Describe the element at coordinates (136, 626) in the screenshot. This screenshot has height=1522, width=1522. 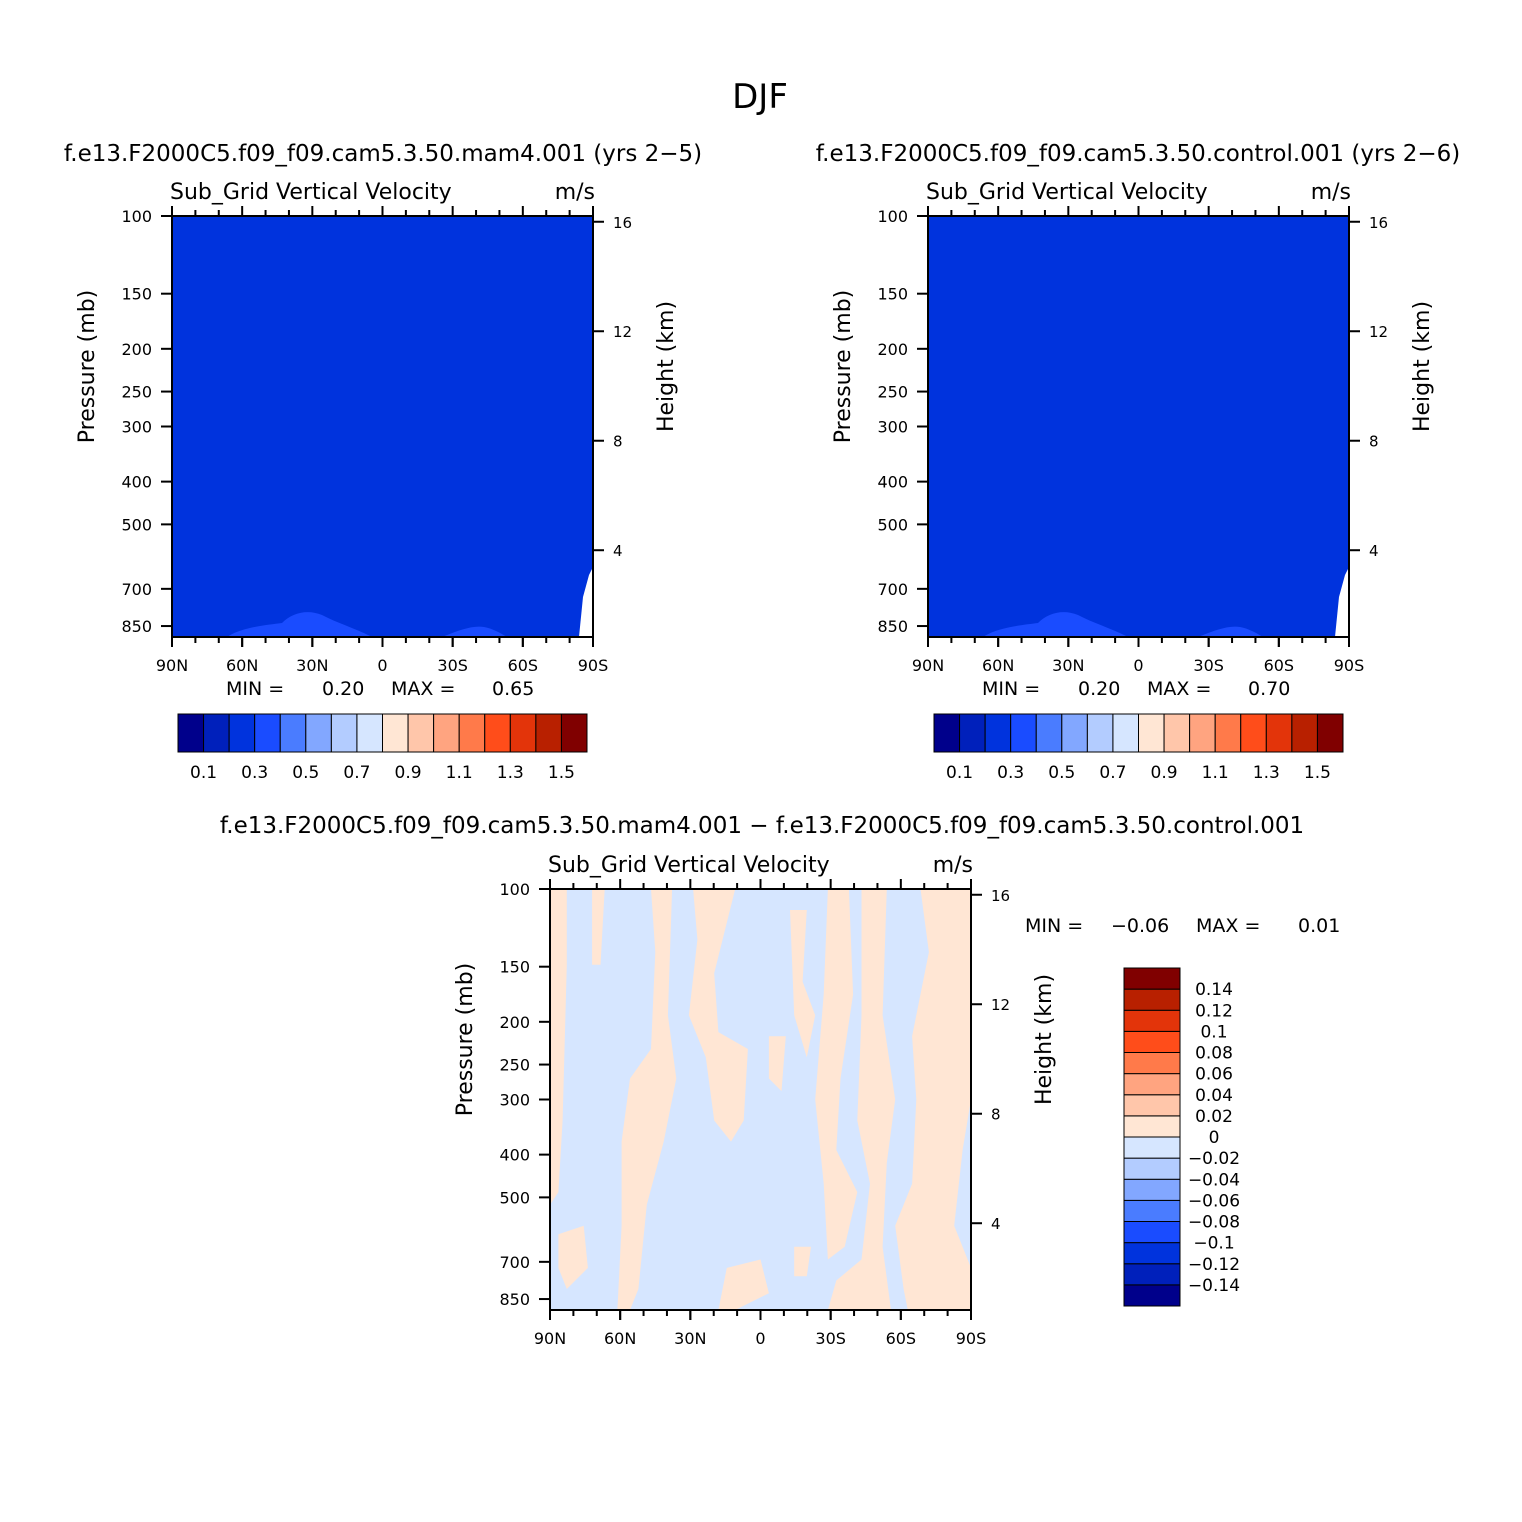
I see `panel1-pressure-tick-label: 850` at that location.